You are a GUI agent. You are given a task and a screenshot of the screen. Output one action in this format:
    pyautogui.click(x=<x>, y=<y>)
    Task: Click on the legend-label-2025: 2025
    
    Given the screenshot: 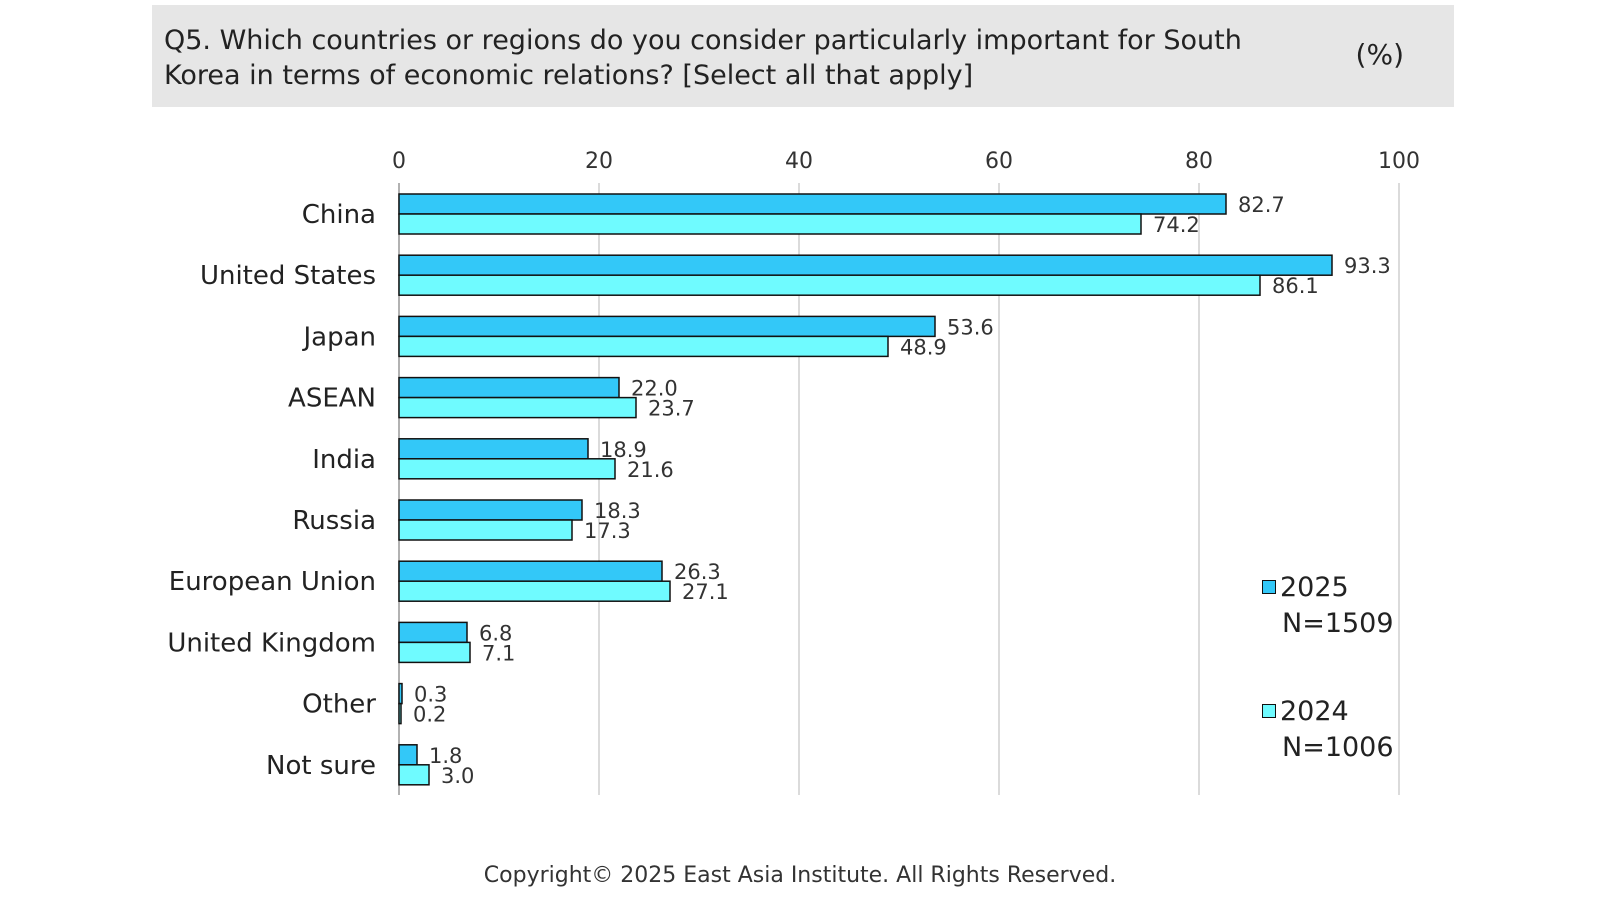 What is the action you would take?
    pyautogui.click(x=1314, y=587)
    